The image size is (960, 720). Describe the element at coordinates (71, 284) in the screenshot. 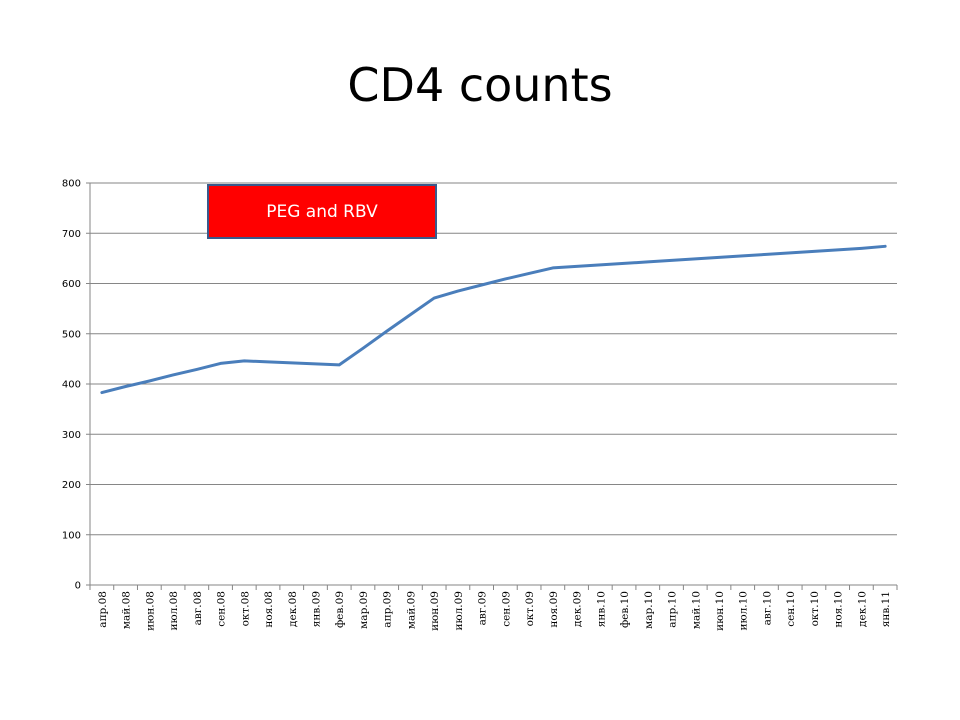

I see `y-tick-label: 600` at that location.